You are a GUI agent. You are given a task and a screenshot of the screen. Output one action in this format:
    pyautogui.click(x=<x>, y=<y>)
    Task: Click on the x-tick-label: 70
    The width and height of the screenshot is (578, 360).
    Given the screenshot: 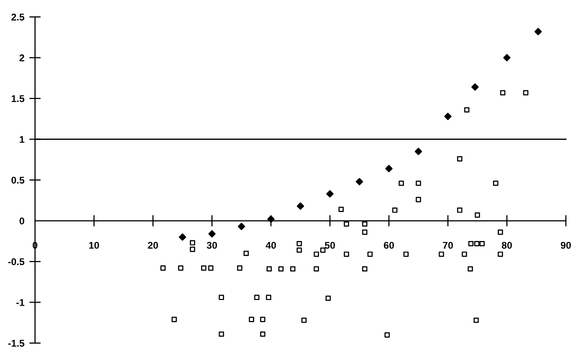 What is the action you would take?
    pyautogui.click(x=447, y=245)
    